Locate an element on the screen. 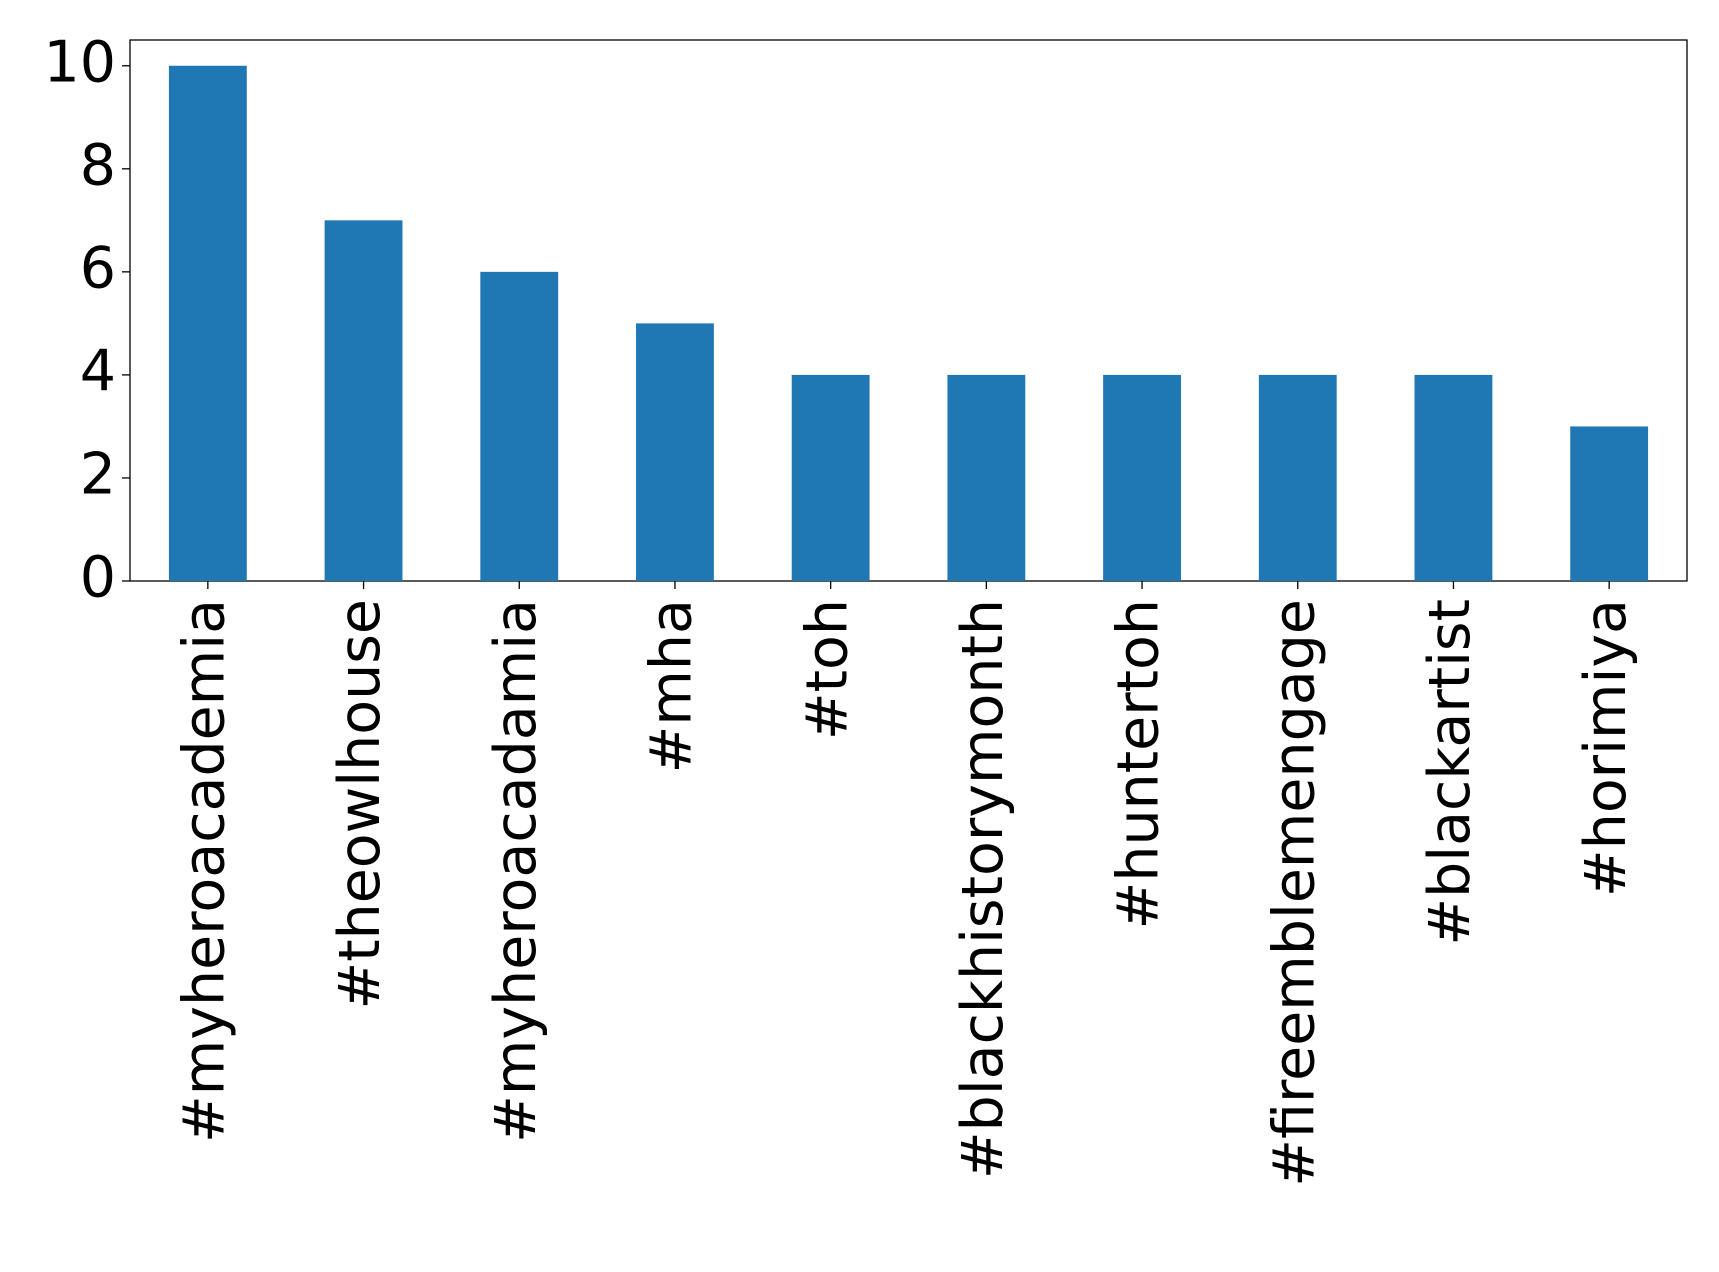 This screenshot has width=1719, height=1272. y-tick-label: 2 is located at coordinates (98, 475).